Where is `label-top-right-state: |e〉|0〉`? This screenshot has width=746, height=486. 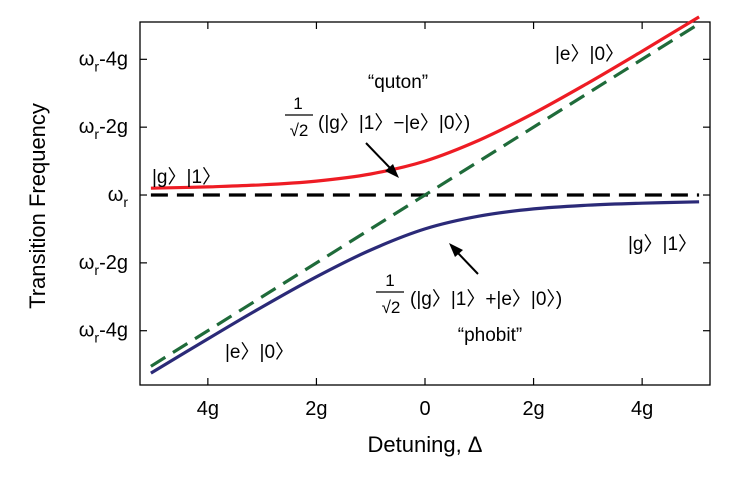
label-top-right-state: |e〉|0〉 is located at coordinates (589, 54).